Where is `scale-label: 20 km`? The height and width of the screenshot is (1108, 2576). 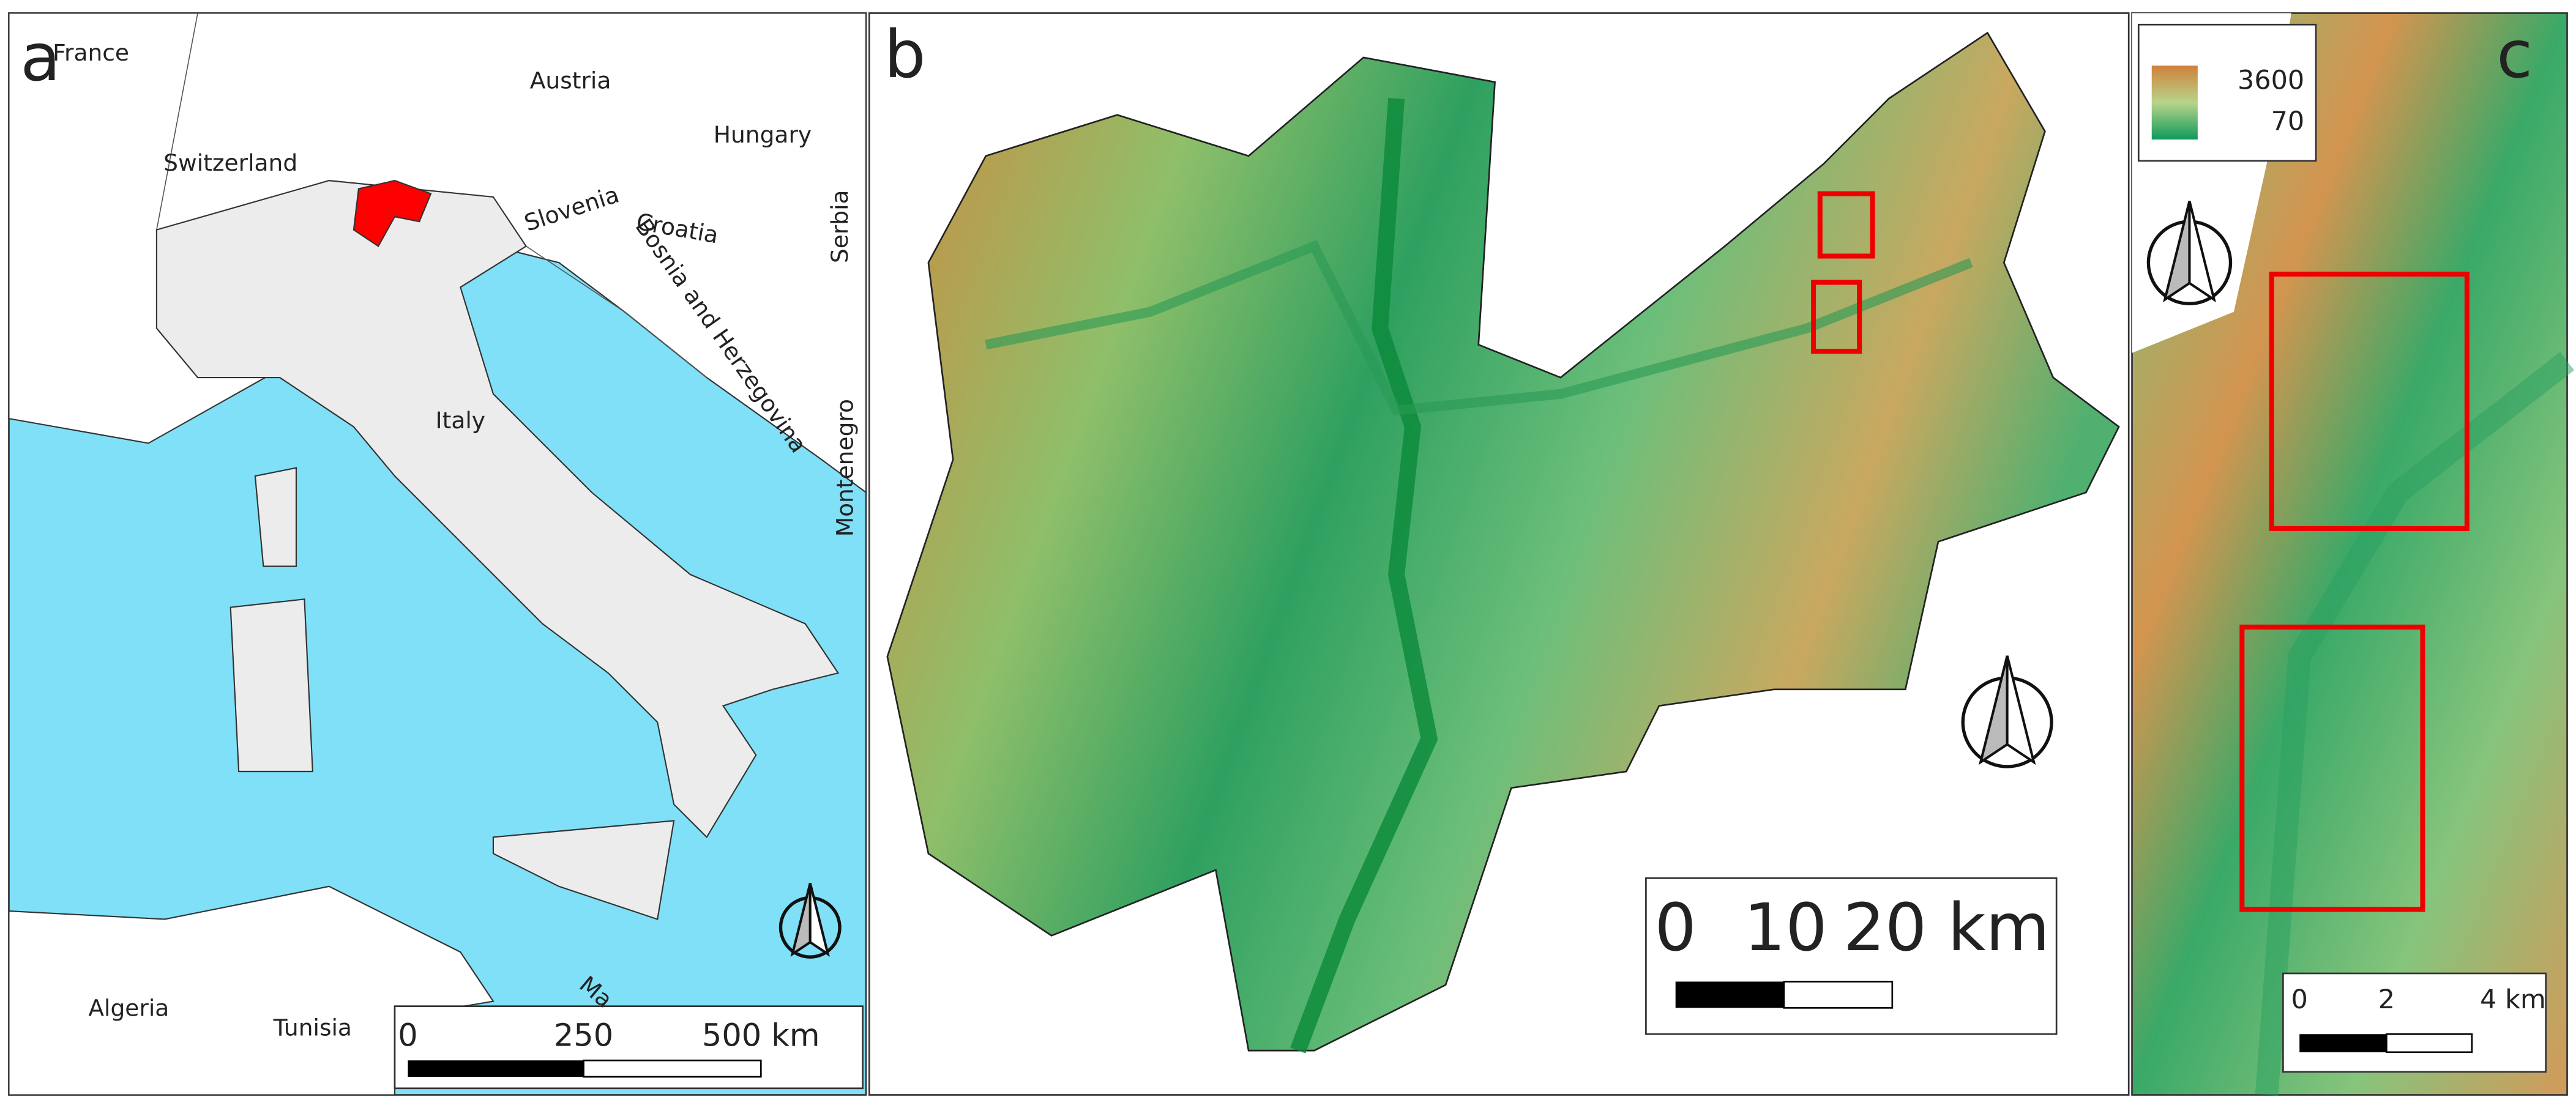 scale-label: 20 km is located at coordinates (1946, 928).